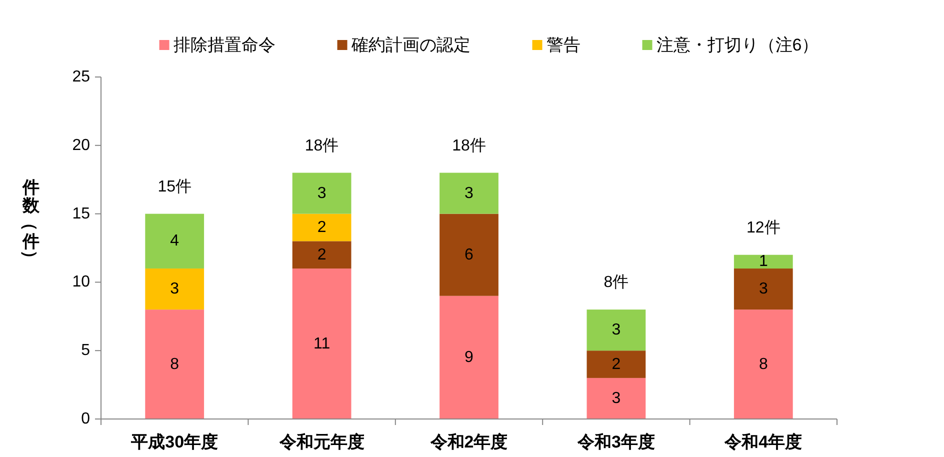 This screenshot has width=944, height=457. Describe the element at coordinates (615, 442) in the screenshot. I see `x-tick-label: 令和3年度` at that location.